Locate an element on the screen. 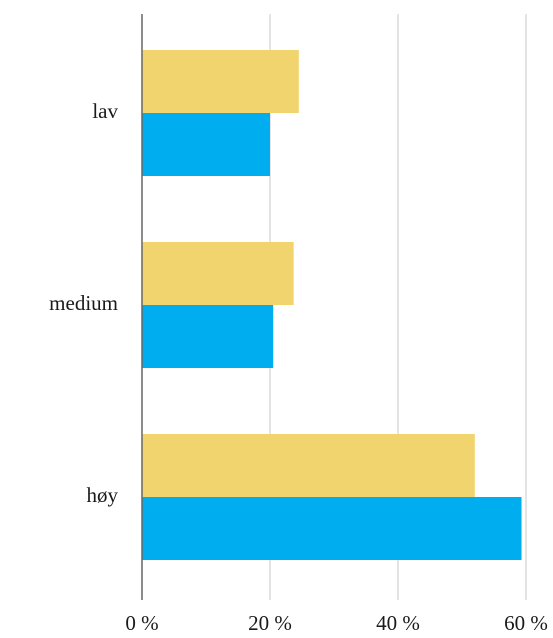 This screenshot has height=638, width=553. category-labels: lav medium høy is located at coordinates (83, 303).